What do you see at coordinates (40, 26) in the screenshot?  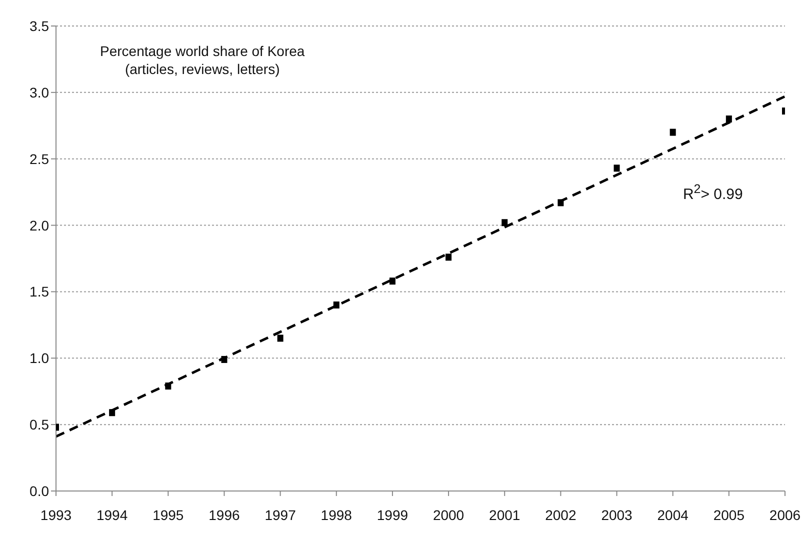 I see `y-tick-label: 3.5` at bounding box center [40, 26].